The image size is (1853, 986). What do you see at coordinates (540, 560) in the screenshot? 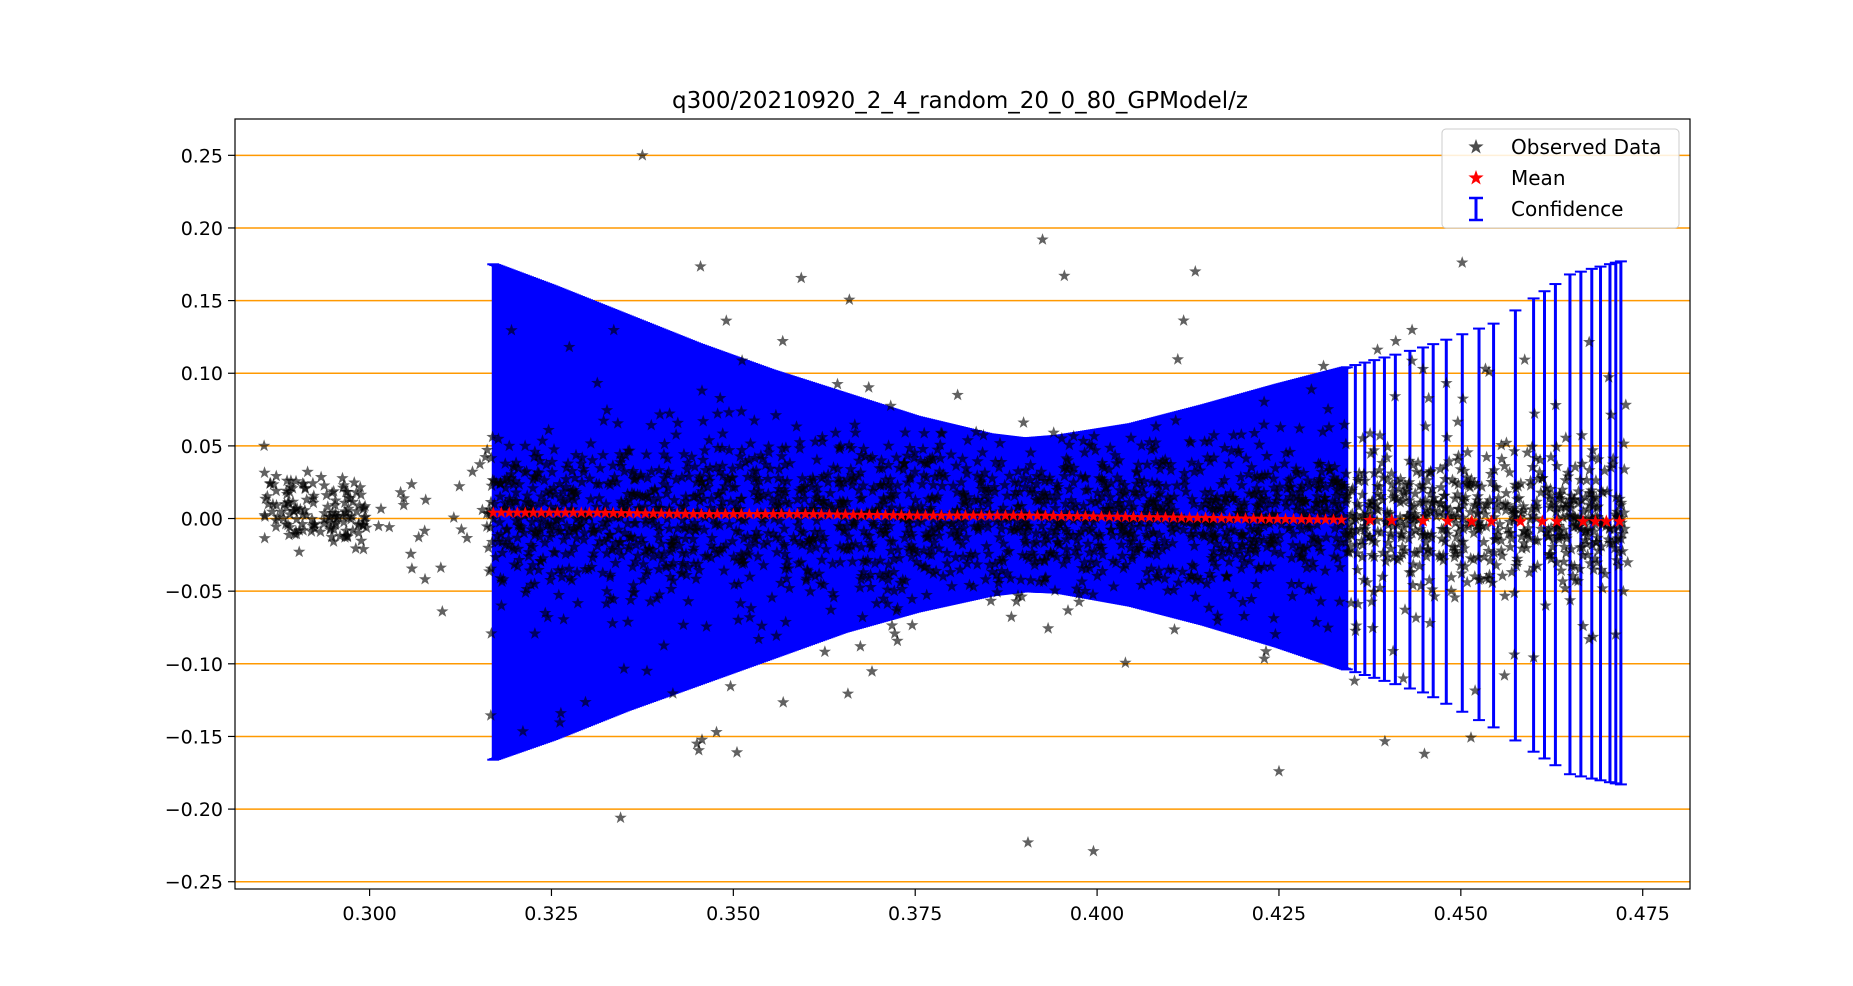
I see `observed-point-2052` at bounding box center [540, 560].